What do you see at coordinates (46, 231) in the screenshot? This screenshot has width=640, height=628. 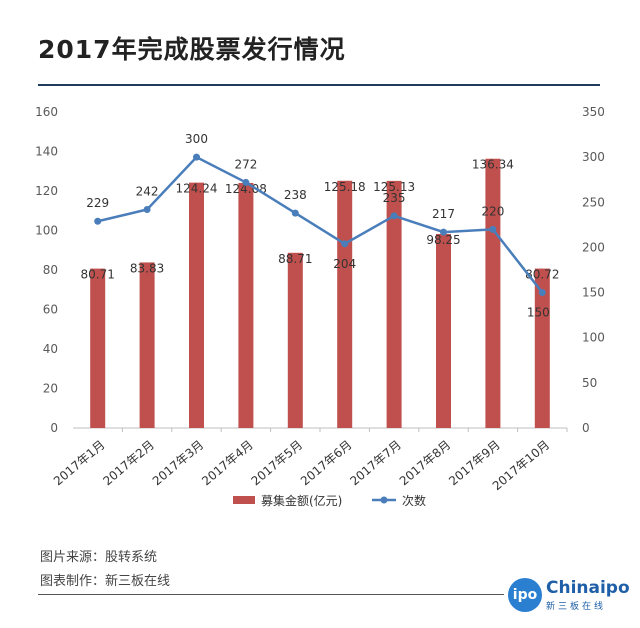 I see `y-left-tick-label: 100` at bounding box center [46, 231].